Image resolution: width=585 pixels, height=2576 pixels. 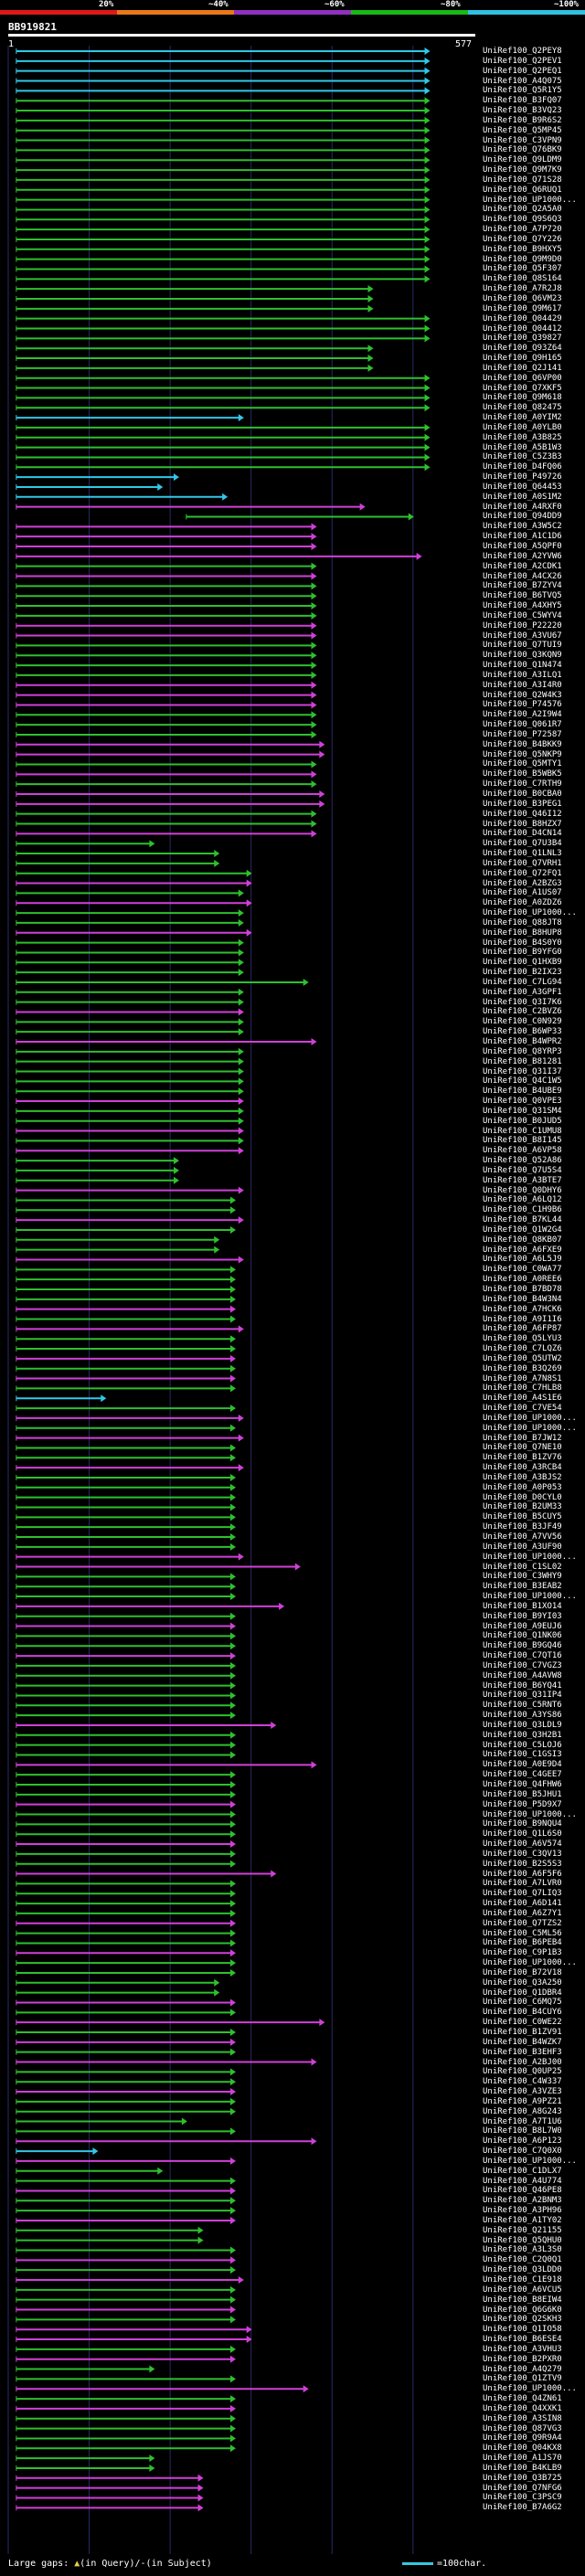 I want to click on hit-label: UniRef100_Q5F307, so click(x=522, y=269).